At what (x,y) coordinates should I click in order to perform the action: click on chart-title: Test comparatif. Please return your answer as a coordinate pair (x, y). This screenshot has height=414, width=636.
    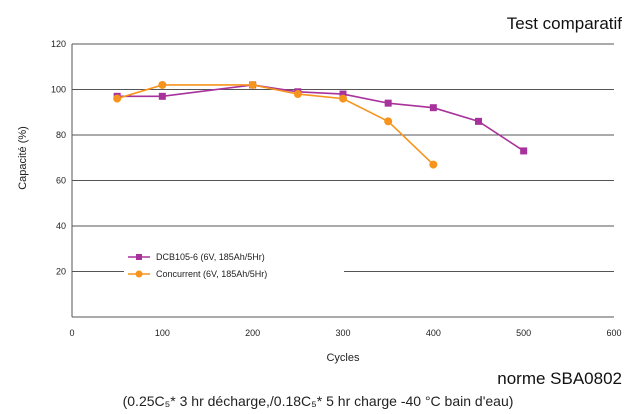
    Looking at the image, I should click on (564, 23).